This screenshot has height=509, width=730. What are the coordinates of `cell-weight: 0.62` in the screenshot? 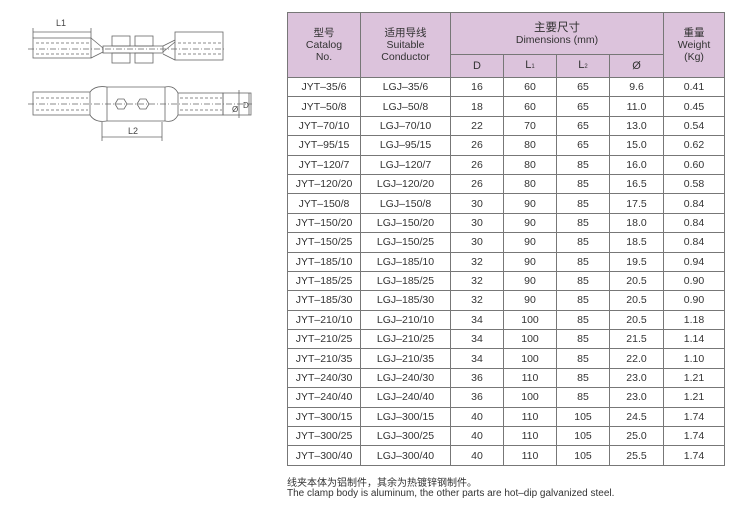 It's located at (694, 145).